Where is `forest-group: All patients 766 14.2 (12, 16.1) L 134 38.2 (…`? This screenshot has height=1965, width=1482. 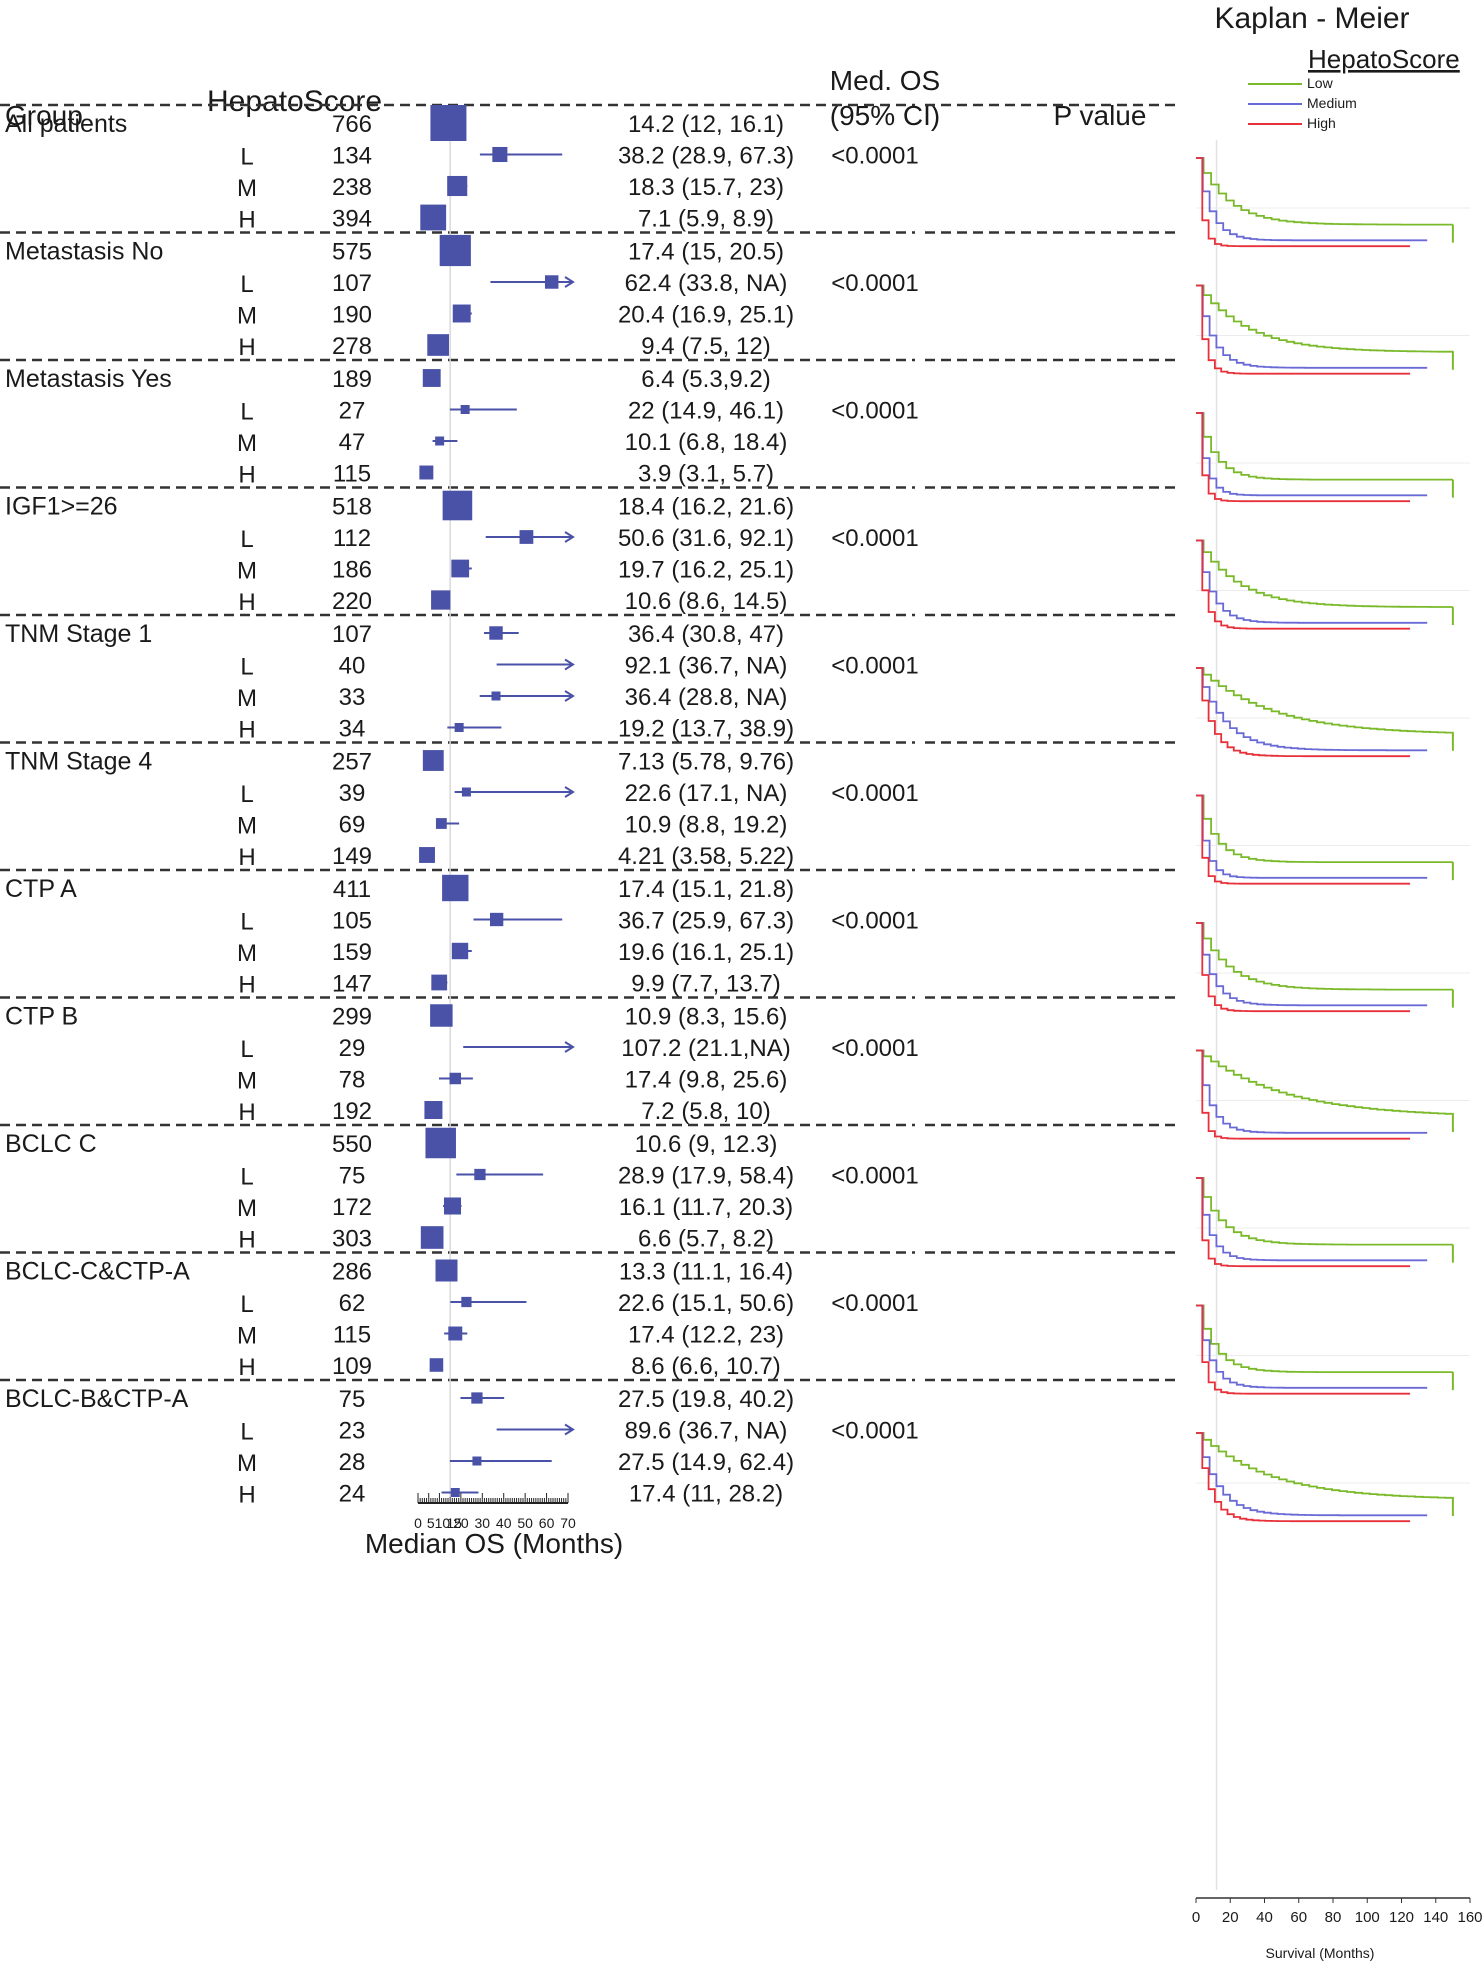 forest-group: All patients 766 14.2 (12, 16.1) L 134 38.2 (… is located at coordinates (462, 169).